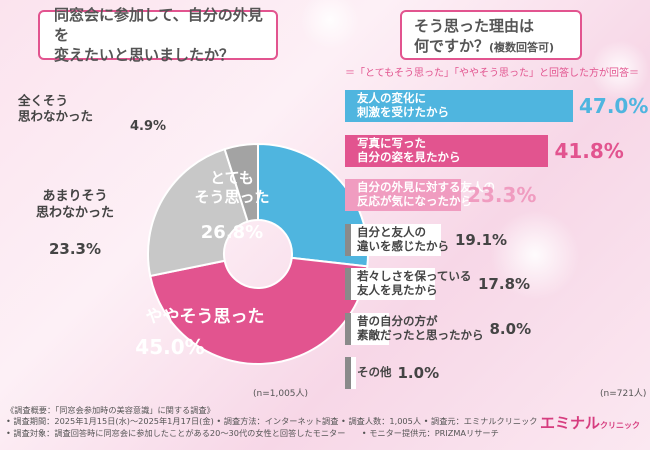  I want to click on bar-value: 17.8%, so click(504, 284).